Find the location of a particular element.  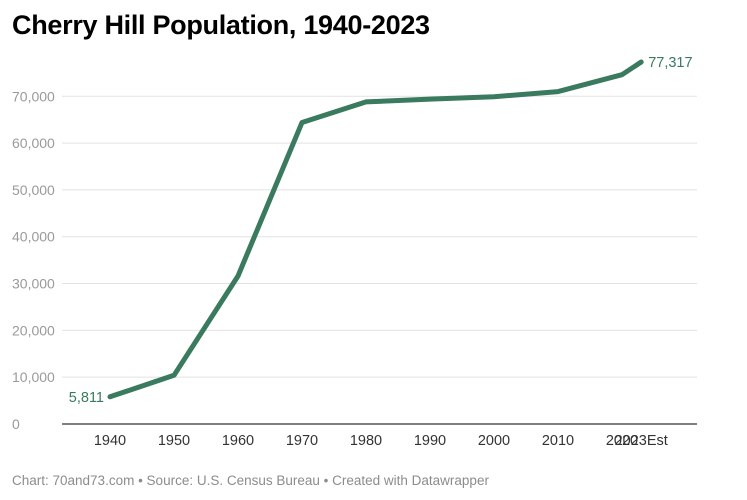

x-tick-label: 1960 is located at coordinates (238, 441).